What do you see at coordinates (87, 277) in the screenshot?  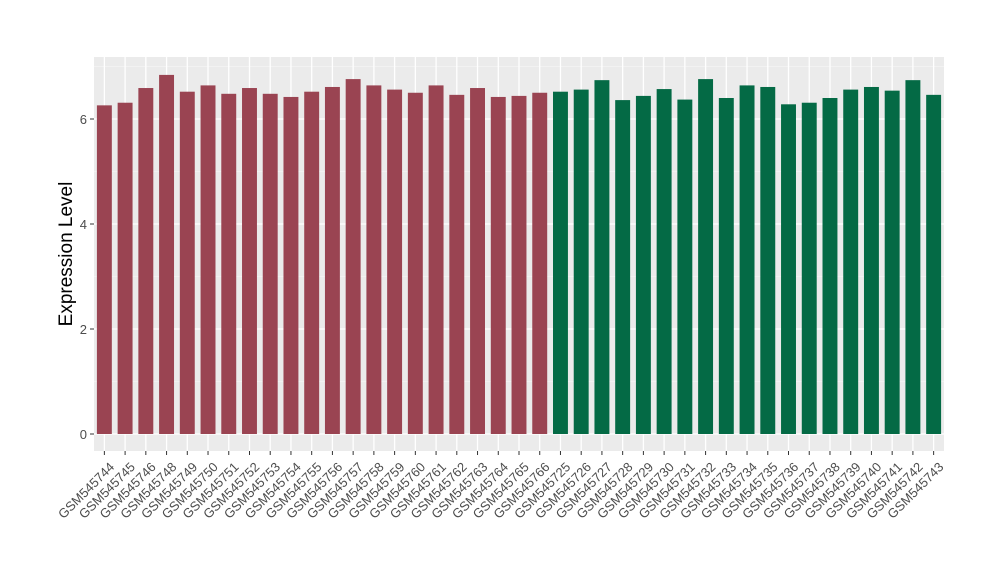 I see `y-axis: 0 2 4 6` at bounding box center [87, 277].